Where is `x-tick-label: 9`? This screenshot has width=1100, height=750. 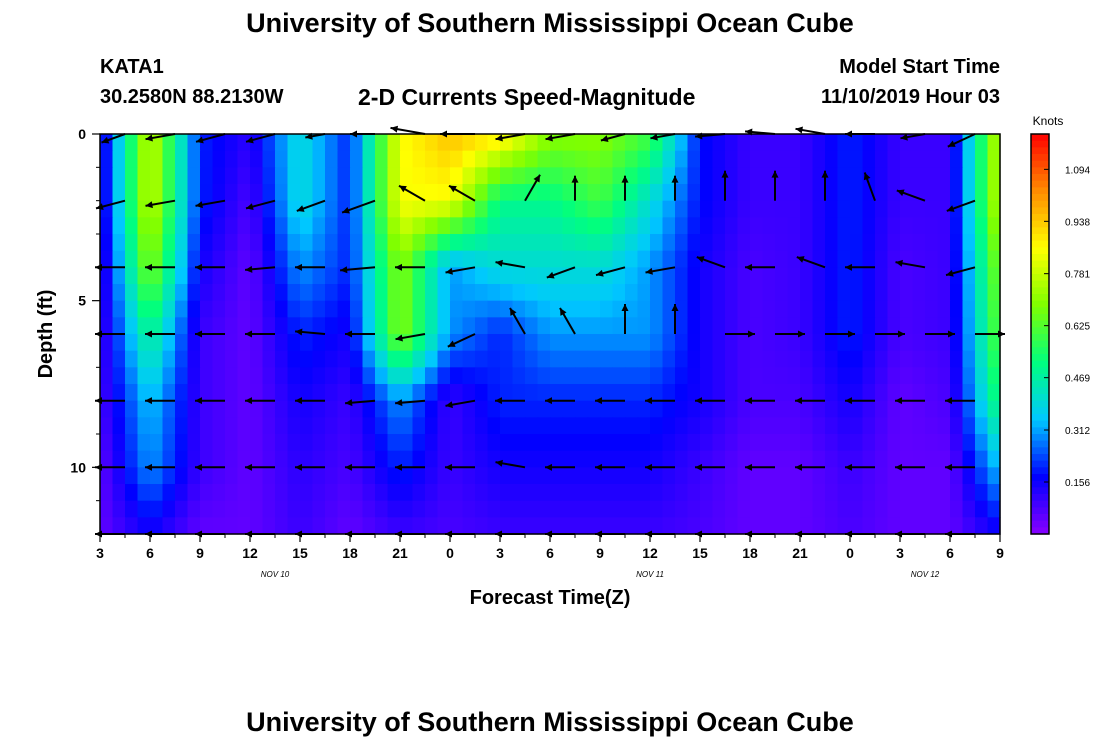 x-tick-label: 9 is located at coordinates (1000, 553).